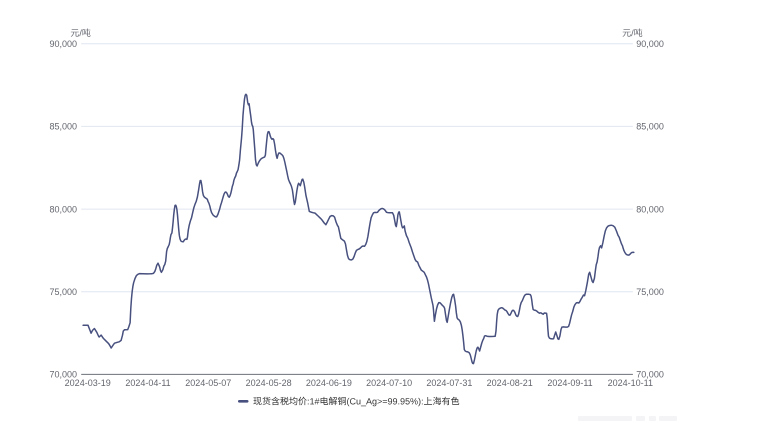  I want to click on svg-text: 2024-06-19, so click(329, 383).